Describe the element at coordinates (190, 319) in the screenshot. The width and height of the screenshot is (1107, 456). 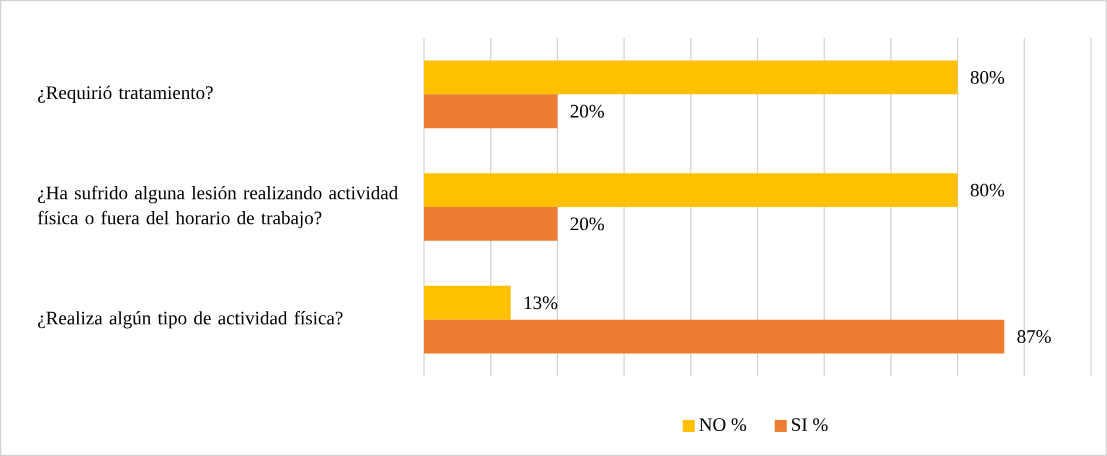
I see `y-tick-label: ¿Realiza algún tipo de actividad física?` at that location.